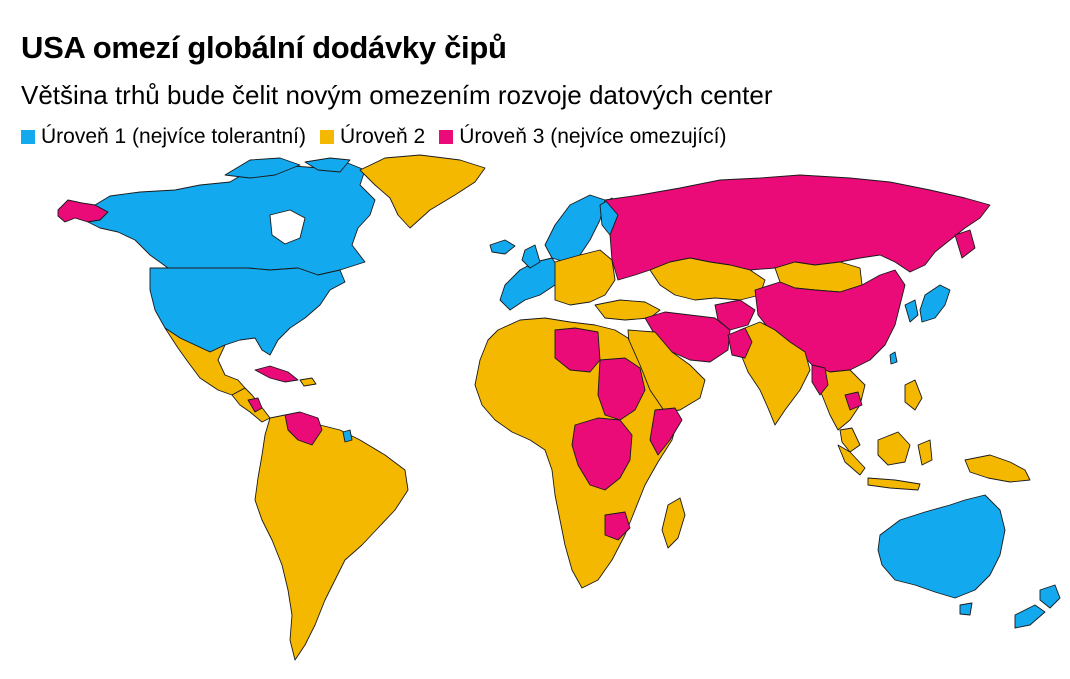  Describe the element at coordinates (851, 460) in the screenshot. I see `region-sumatra` at that location.